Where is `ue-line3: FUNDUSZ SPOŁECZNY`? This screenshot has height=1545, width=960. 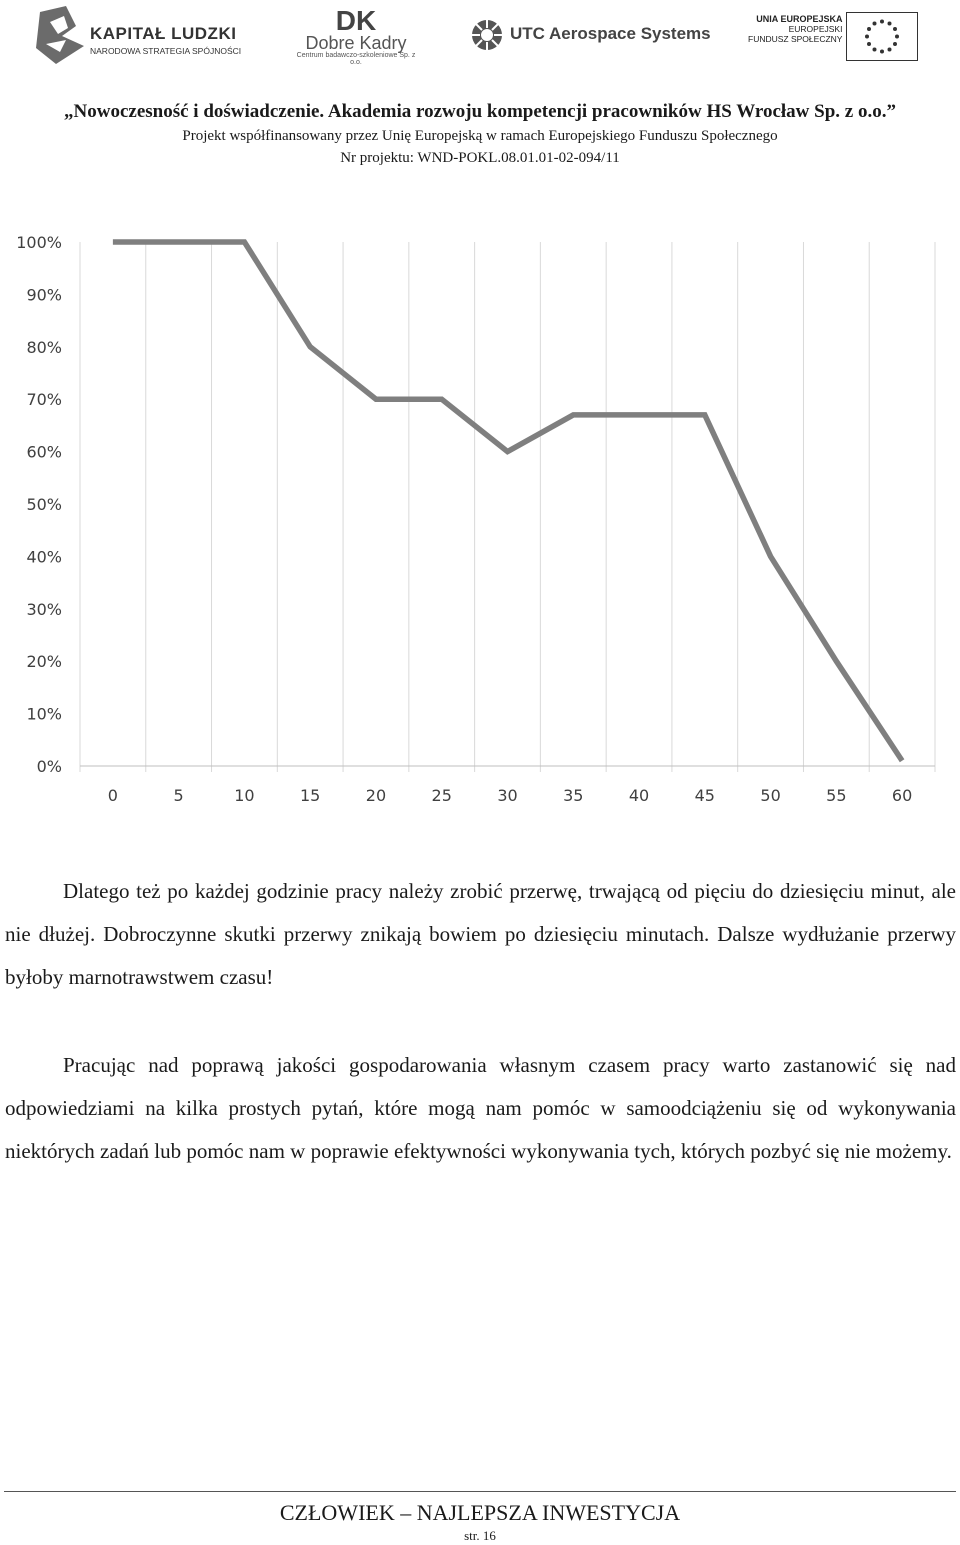
ue-line3: FUNDUSZ SPOŁECZNY is located at coordinates (795, 39).